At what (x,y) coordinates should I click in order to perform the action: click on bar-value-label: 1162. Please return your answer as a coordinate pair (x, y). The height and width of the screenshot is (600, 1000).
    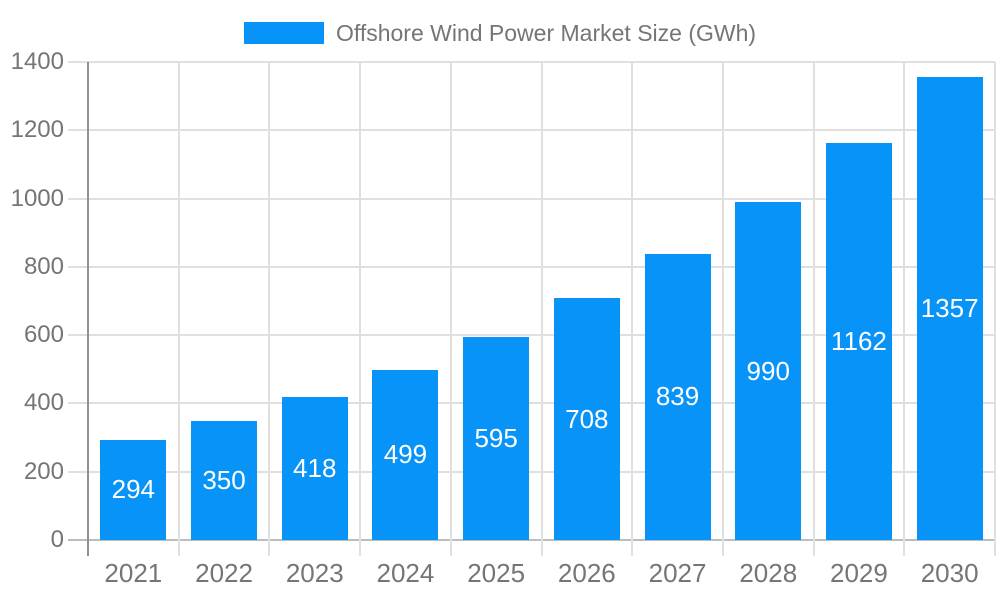
    Looking at the image, I should click on (858, 341).